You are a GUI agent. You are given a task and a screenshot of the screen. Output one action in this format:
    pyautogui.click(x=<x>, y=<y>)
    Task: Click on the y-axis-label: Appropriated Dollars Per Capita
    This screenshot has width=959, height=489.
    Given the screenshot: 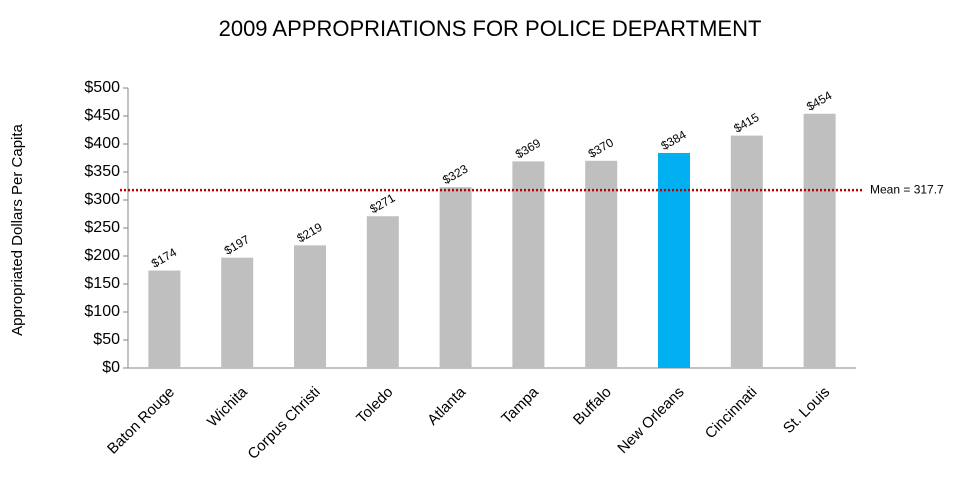 What is the action you would take?
    pyautogui.click(x=17, y=229)
    